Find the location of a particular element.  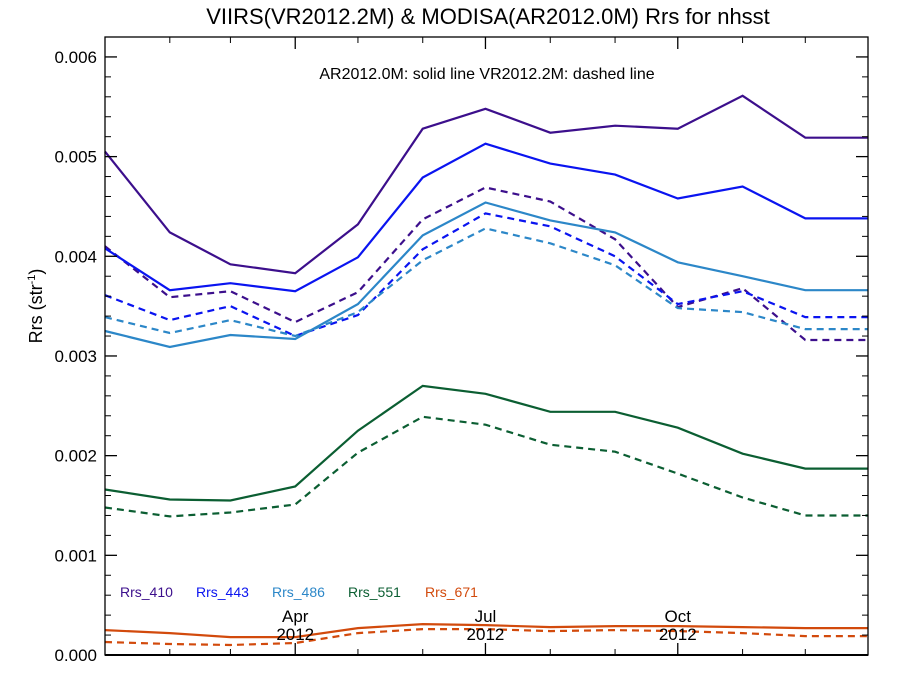

series-line-rrs-551-solid is located at coordinates (486, 443).